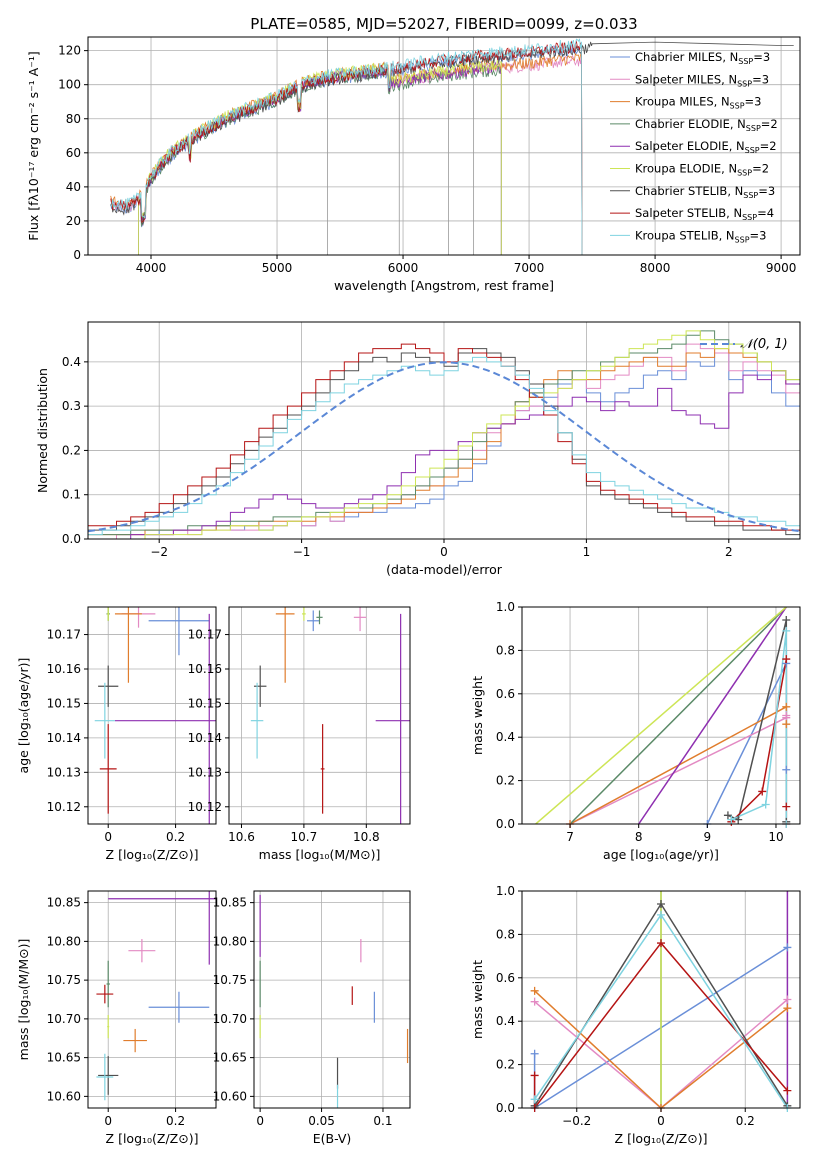 Image resolution: width=819 pixels, height=1170 pixels. What do you see at coordinates (382, 1121) in the screenshot?
I see `x-tick-label: 0.1` at bounding box center [382, 1121].